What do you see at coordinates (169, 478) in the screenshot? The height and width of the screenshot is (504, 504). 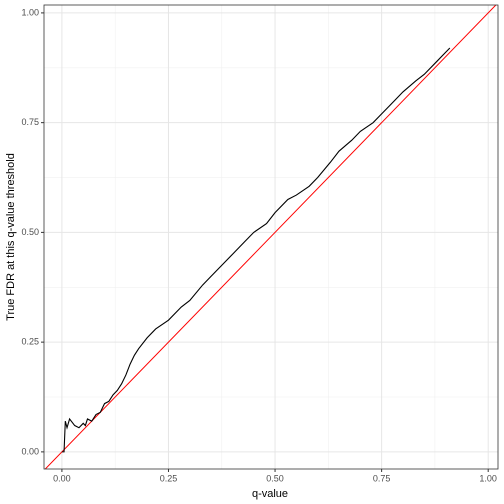 I see `x-tick-label: 0.25` at bounding box center [169, 478].